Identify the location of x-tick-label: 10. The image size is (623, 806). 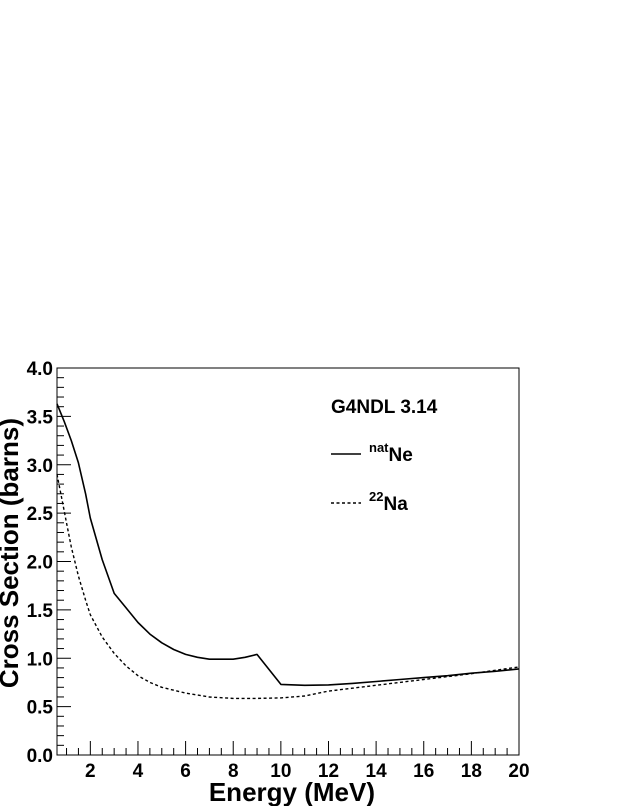
(280, 771).